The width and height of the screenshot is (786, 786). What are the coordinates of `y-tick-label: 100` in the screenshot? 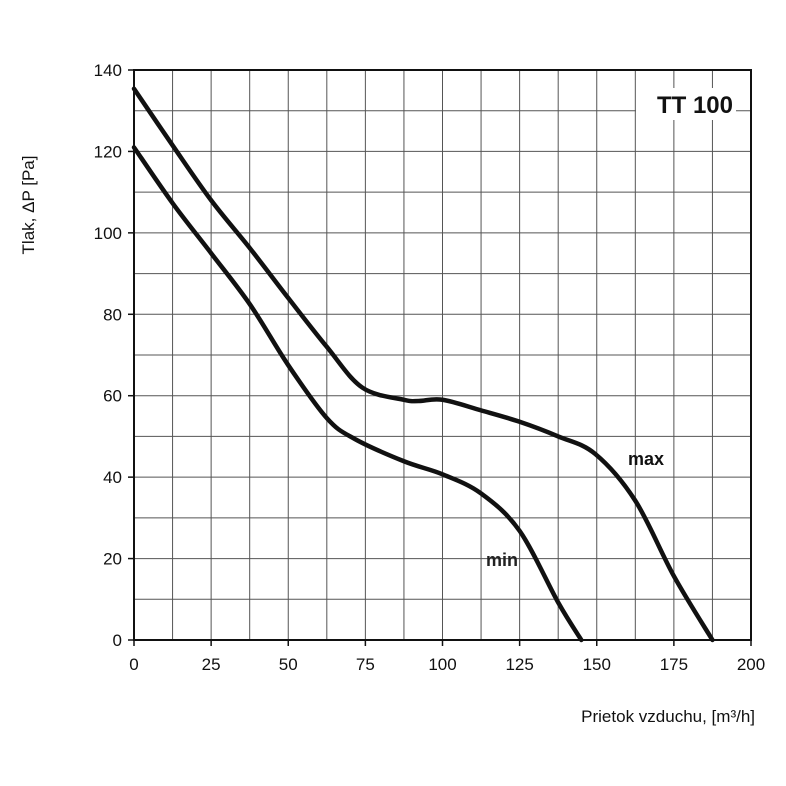 It's located at (108, 233).